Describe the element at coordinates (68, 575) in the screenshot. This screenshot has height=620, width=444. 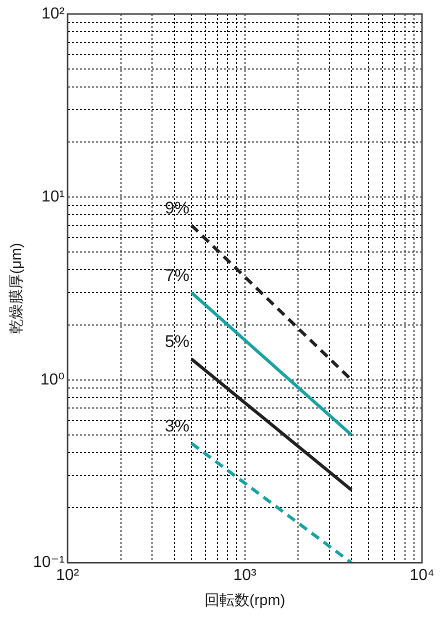
I see `x-tick-label: 10²` at that location.